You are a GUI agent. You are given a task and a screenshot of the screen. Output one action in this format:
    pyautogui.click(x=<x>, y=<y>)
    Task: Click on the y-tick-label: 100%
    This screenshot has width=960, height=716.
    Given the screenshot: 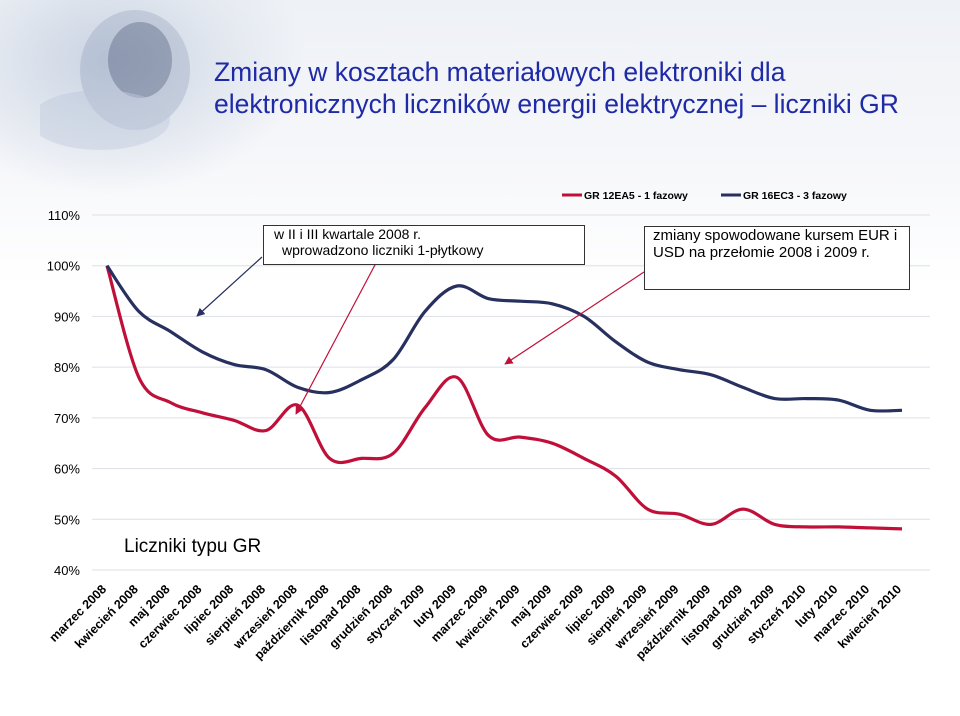 What is the action you would take?
    pyautogui.click(x=64, y=266)
    